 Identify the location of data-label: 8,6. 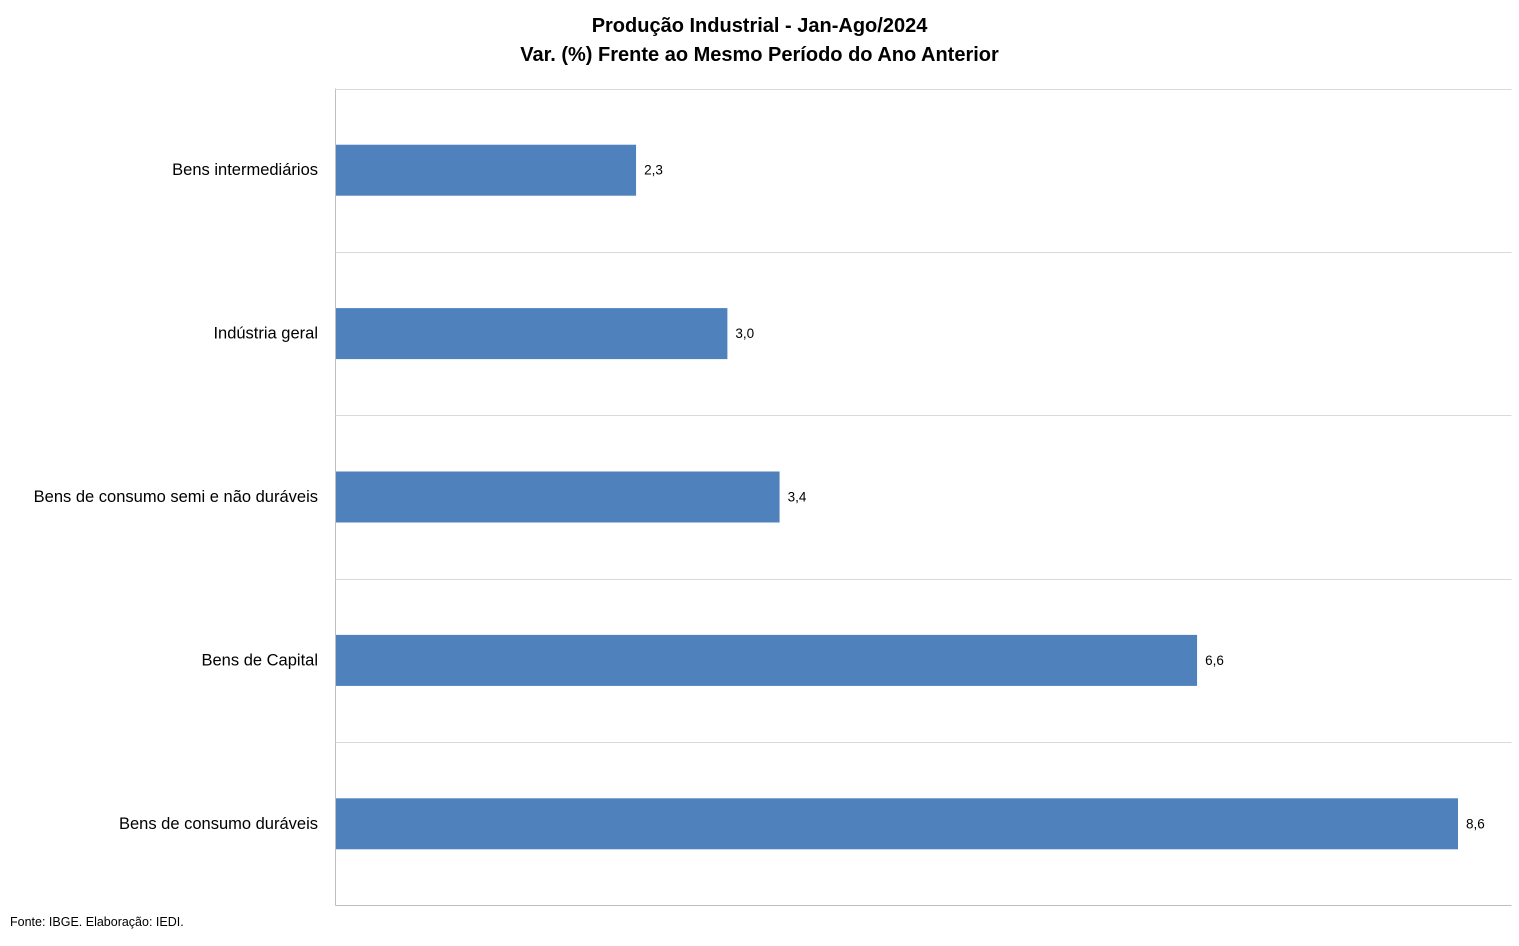
(1475, 823).